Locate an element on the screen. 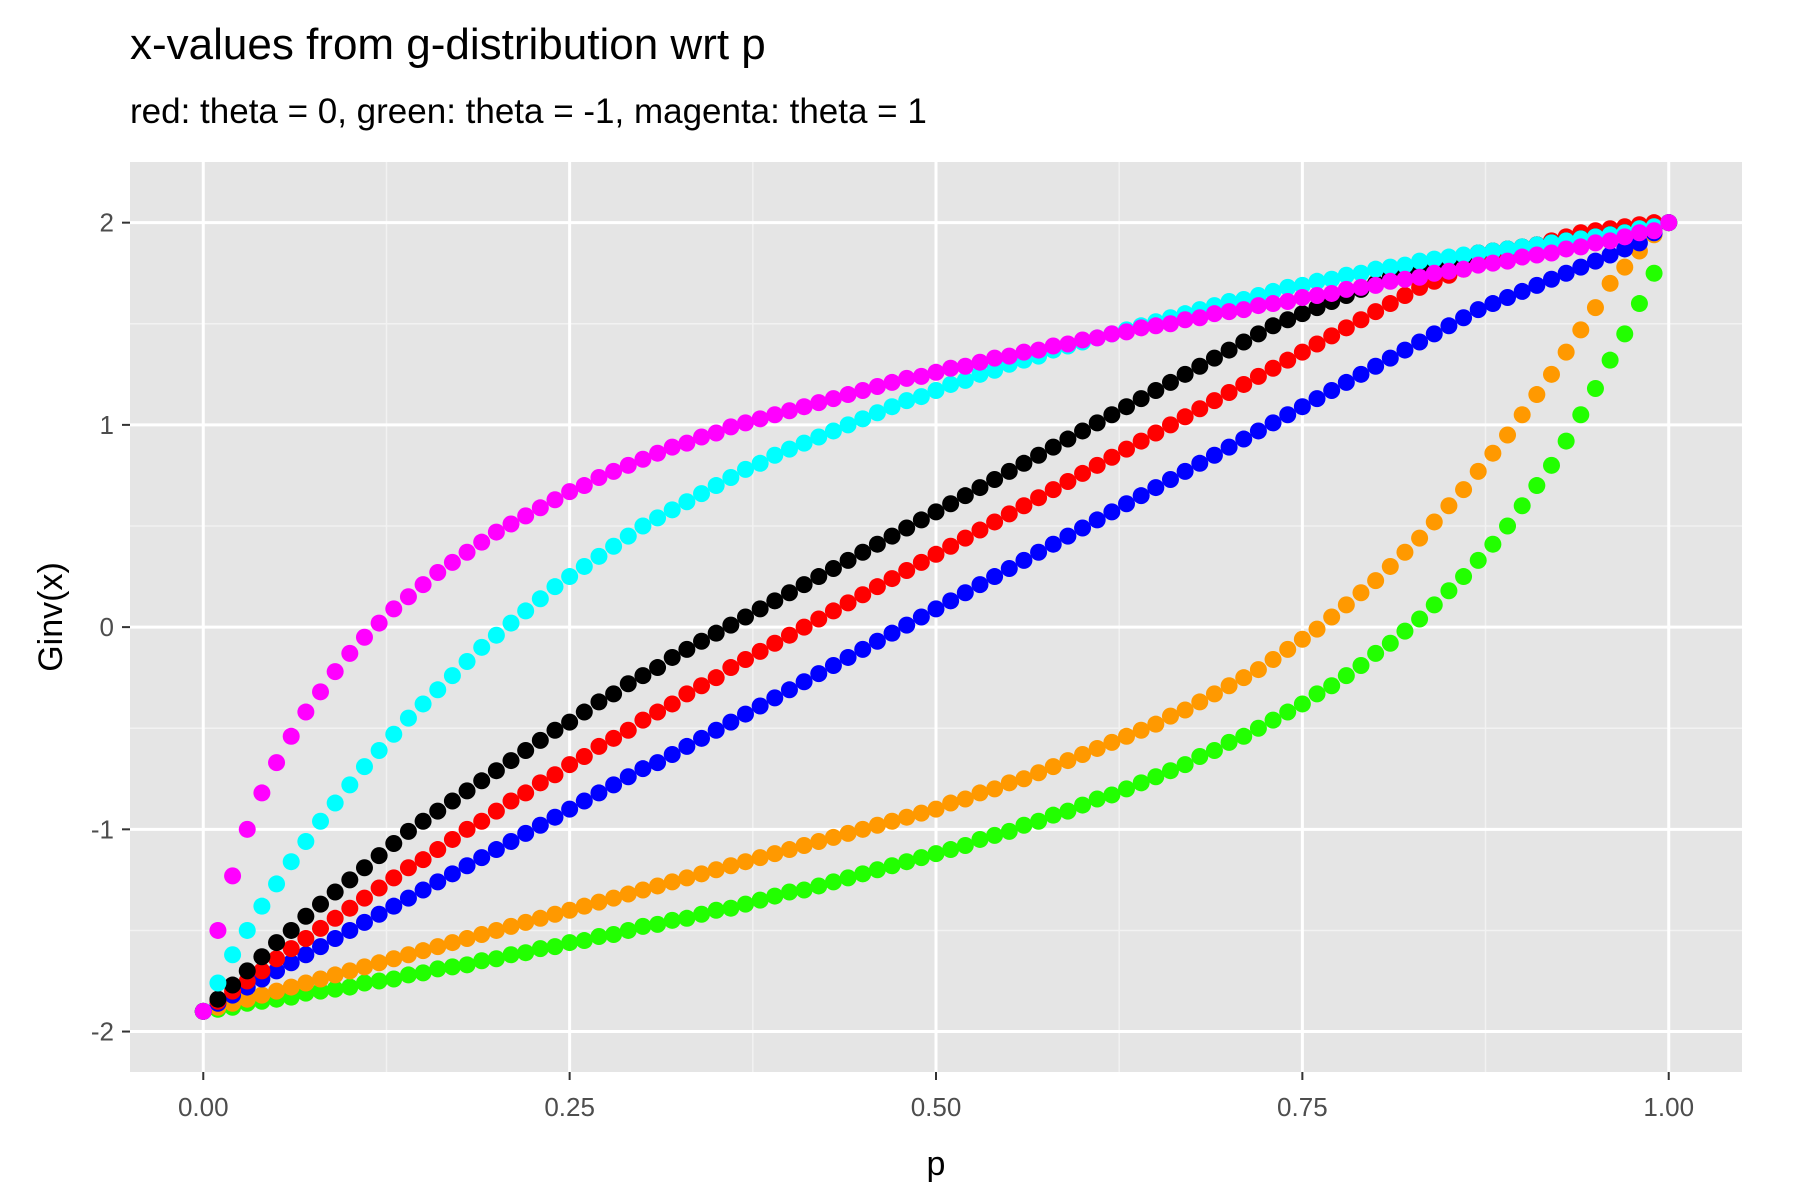 The image size is (1800, 1200). y-tick-label: 0 is located at coordinates (107, 627).